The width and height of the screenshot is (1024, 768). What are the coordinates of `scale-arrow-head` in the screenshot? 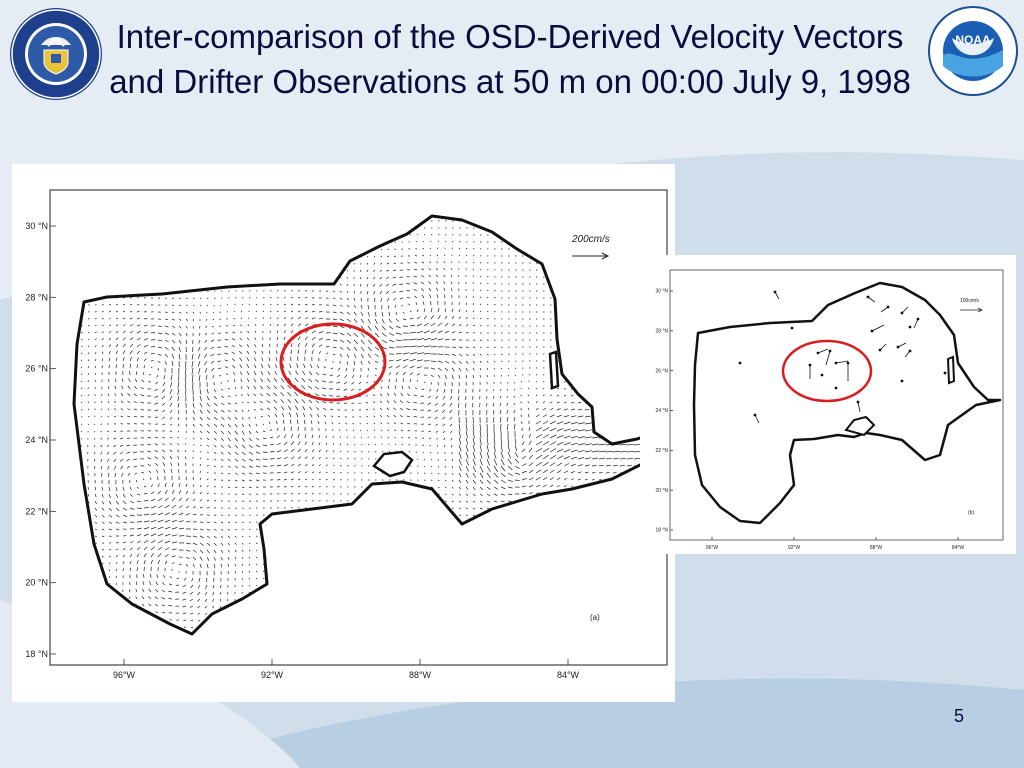 It's located at (605, 256).